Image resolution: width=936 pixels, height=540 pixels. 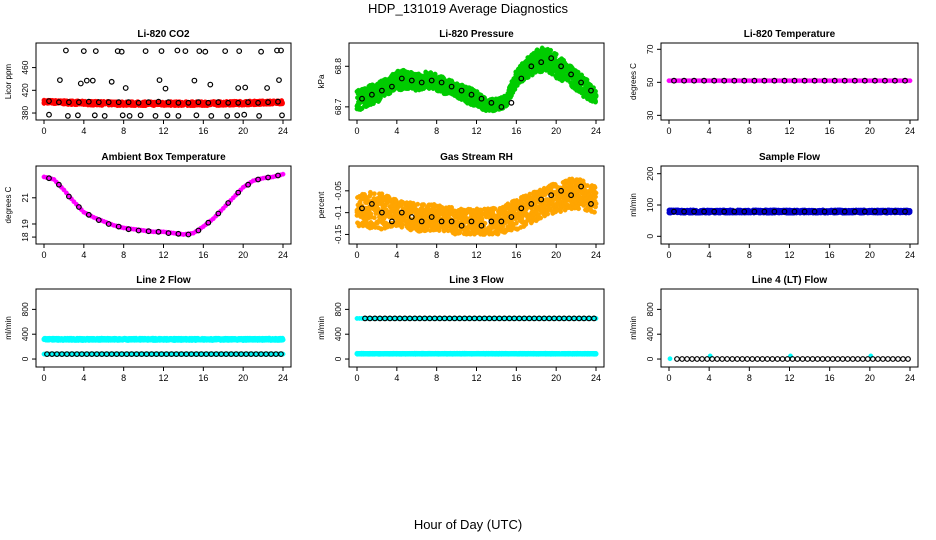 I want to click on plot-frame, so click(x=789, y=205).